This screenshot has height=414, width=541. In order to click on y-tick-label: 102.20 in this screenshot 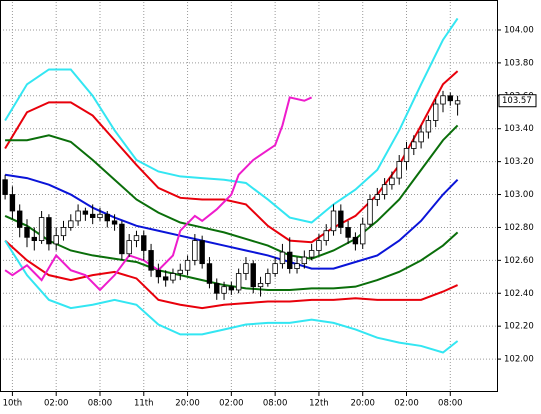, I will do `click(519, 327)`.